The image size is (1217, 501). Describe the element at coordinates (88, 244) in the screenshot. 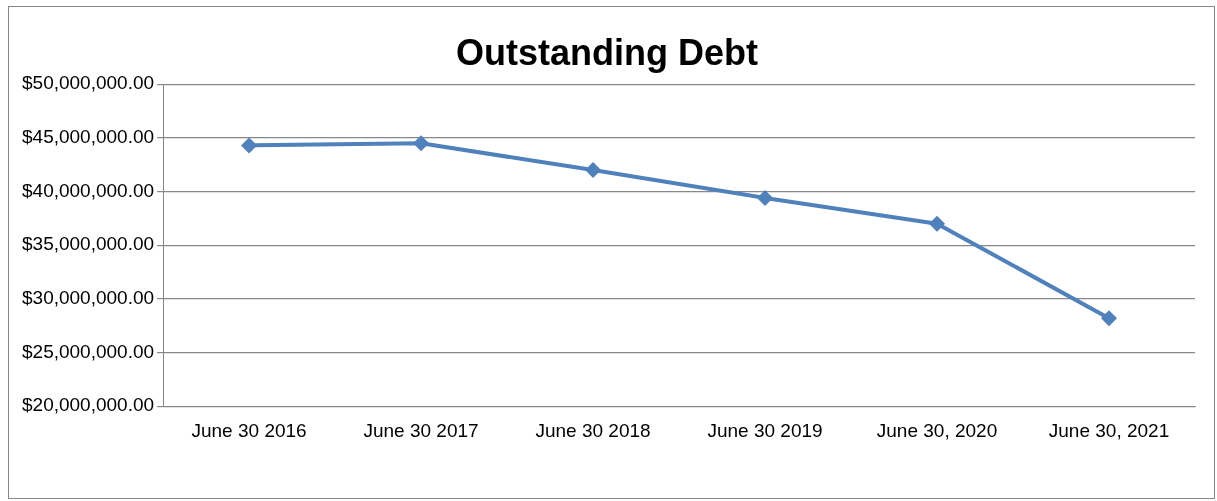

I see `y-tick-label: $35,000,000.00` at that location.